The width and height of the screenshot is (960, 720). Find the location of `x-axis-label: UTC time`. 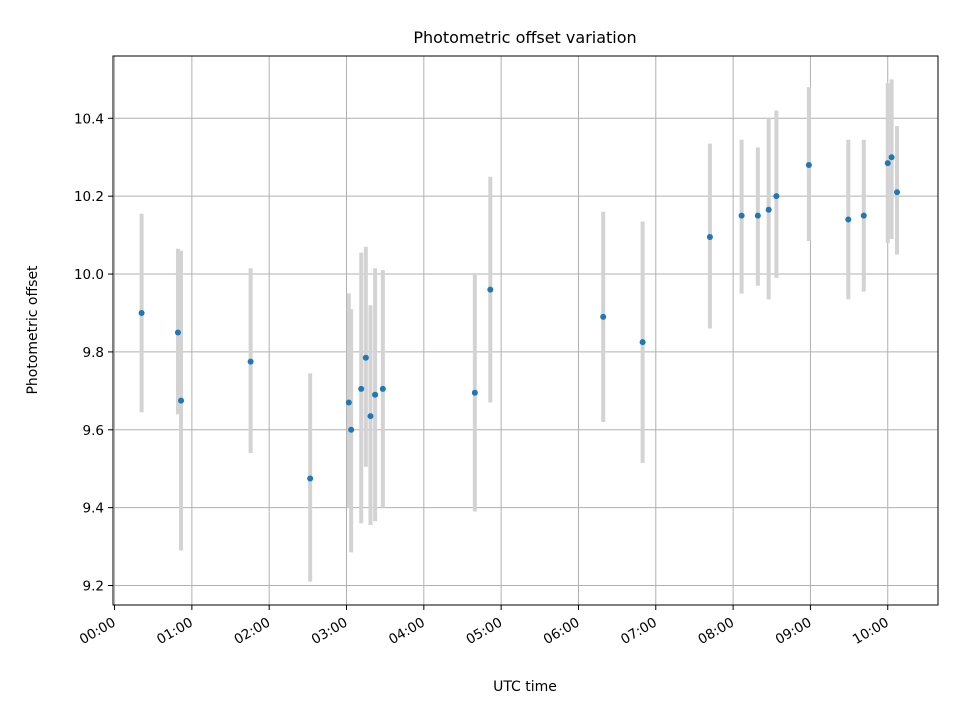

x-axis-label: UTC time is located at coordinates (525, 687).